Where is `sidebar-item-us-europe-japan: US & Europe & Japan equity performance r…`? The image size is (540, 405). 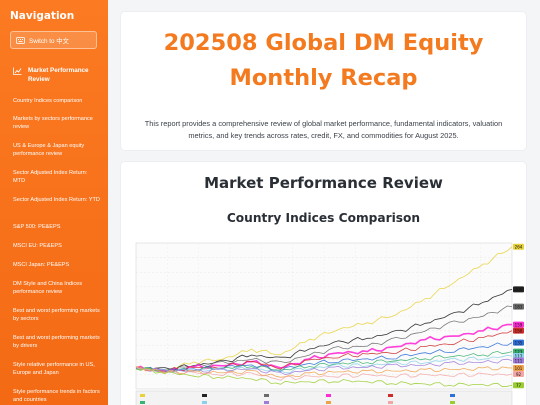 sidebar-item-us-europe-japan: US & Europe & Japan equity performance r… is located at coordinates (52, 150).